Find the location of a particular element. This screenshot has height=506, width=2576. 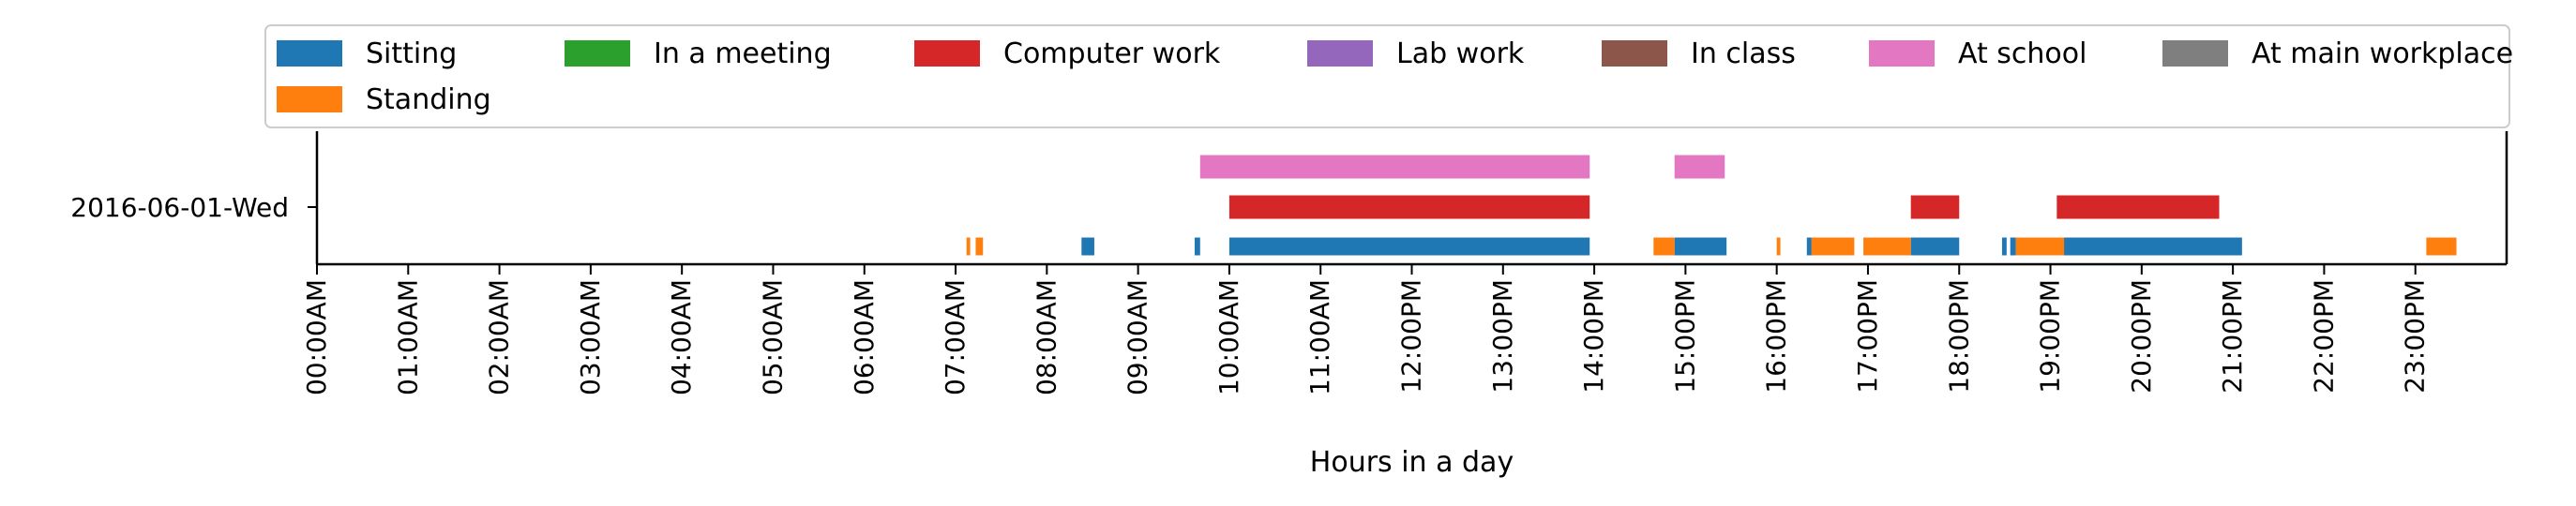

x-tick-label: 13:00PM is located at coordinates (1502, 336).